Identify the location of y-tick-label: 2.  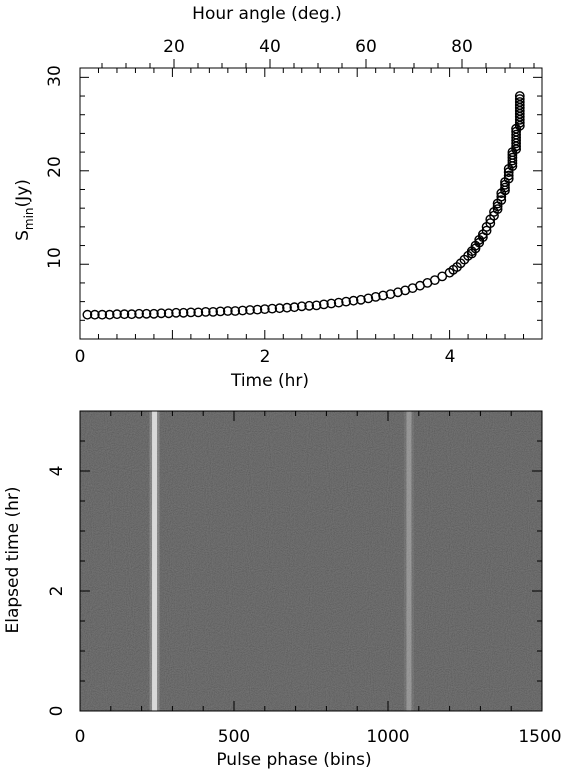
(57, 591).